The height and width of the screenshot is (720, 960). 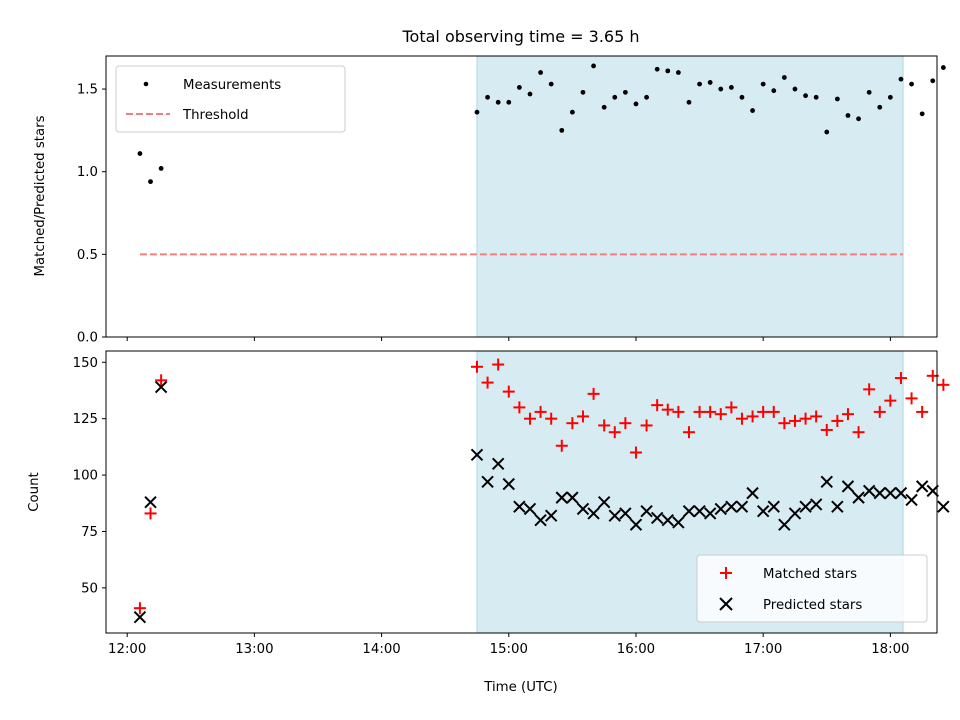 What do you see at coordinates (85, 476) in the screenshot?
I see `bot-y-tick-label: 100` at bounding box center [85, 476].